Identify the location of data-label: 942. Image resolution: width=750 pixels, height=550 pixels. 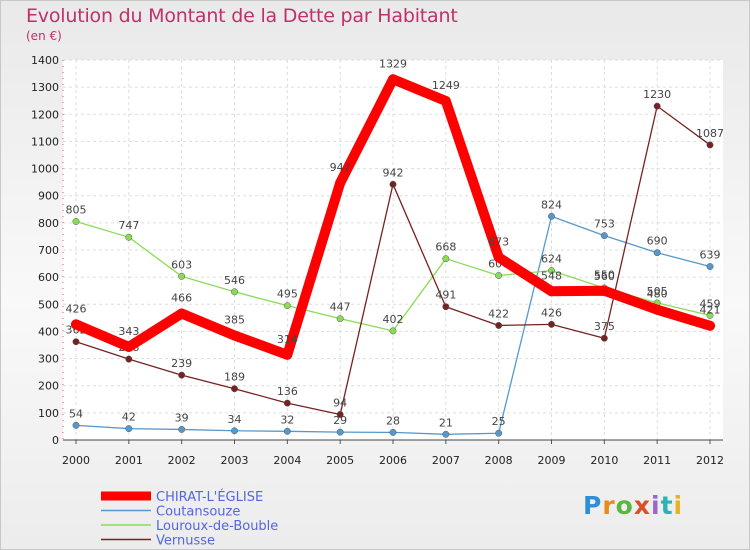
(393, 172).